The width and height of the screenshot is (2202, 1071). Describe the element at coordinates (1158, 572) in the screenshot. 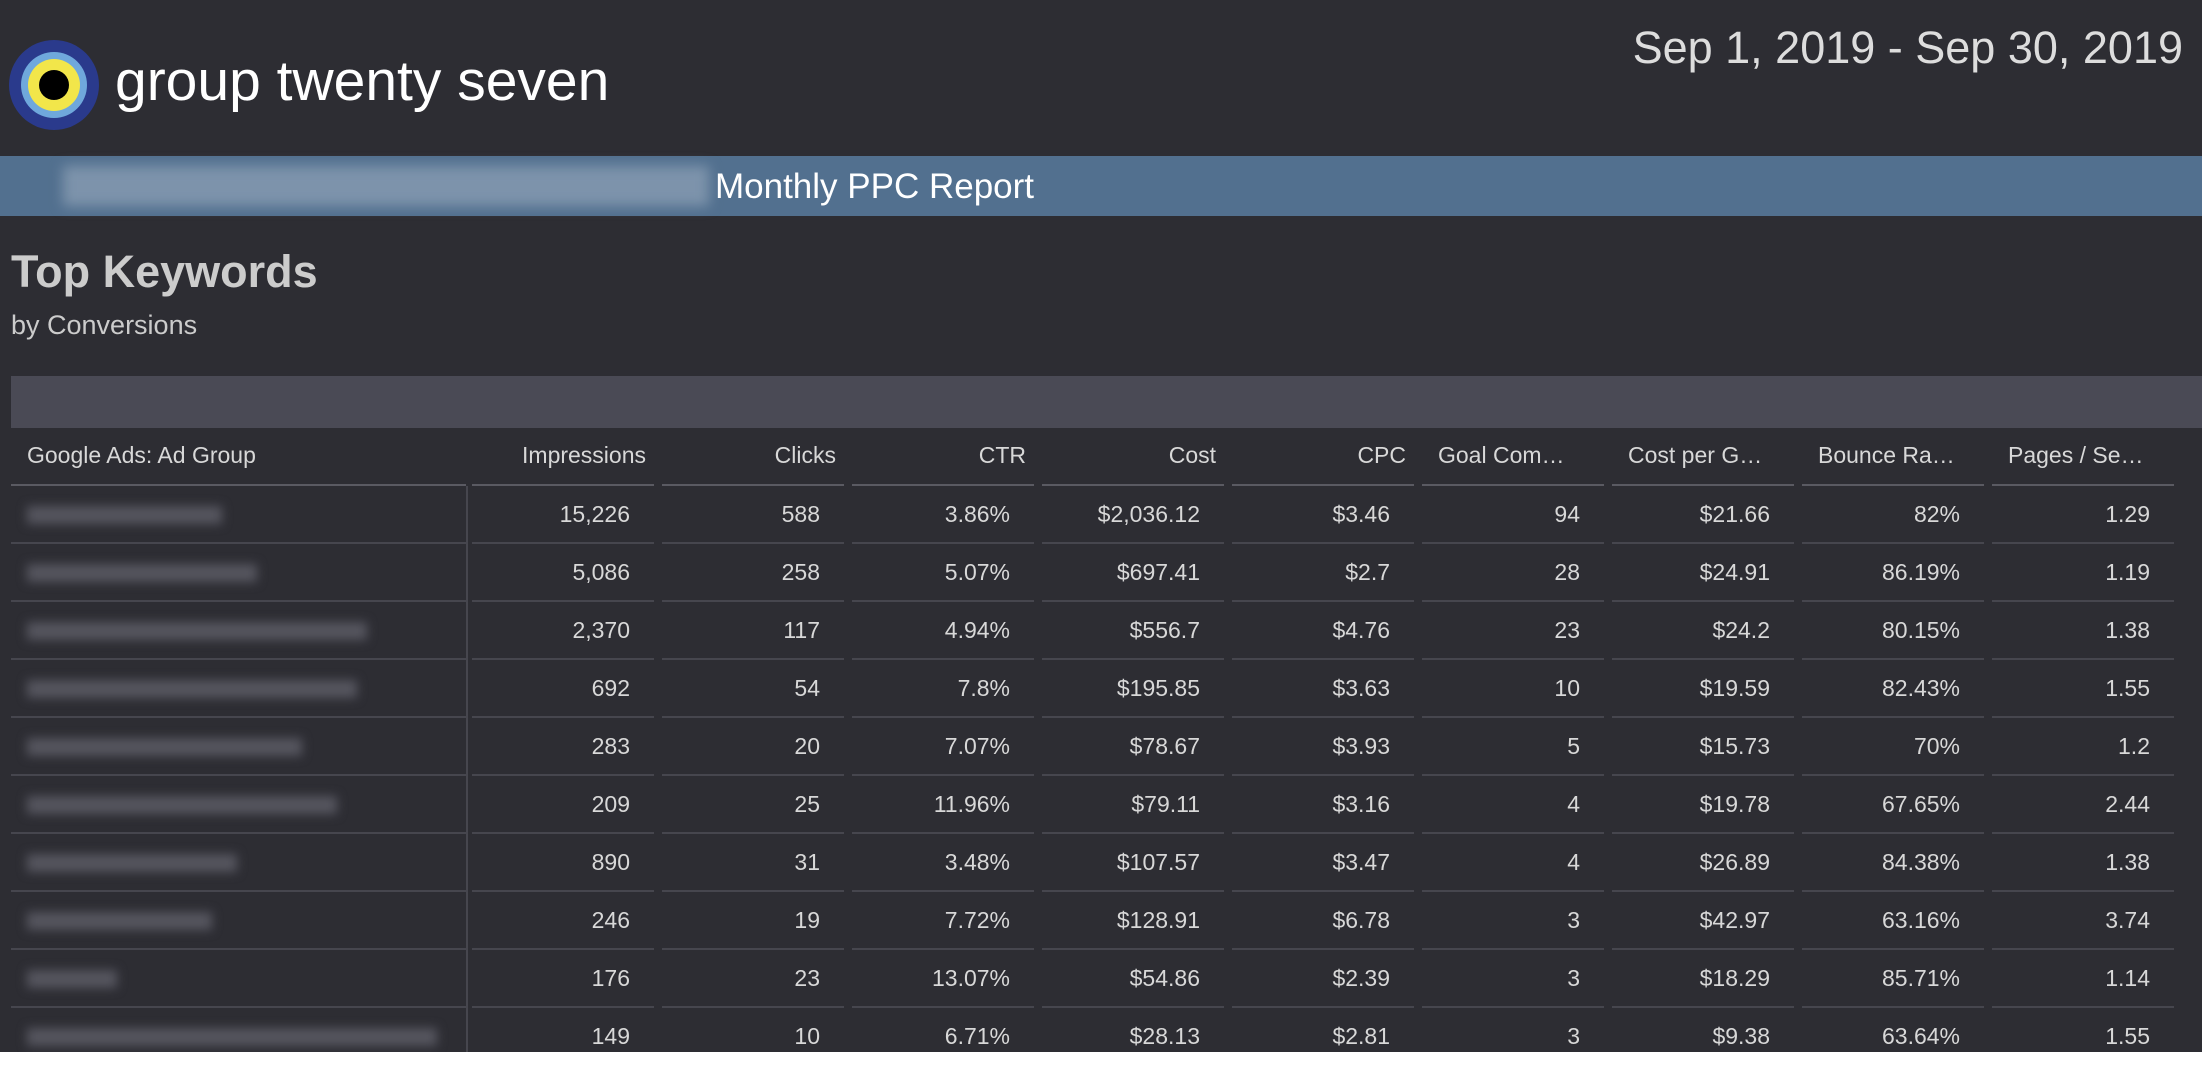

I see `table-cell: $697.41` at that location.